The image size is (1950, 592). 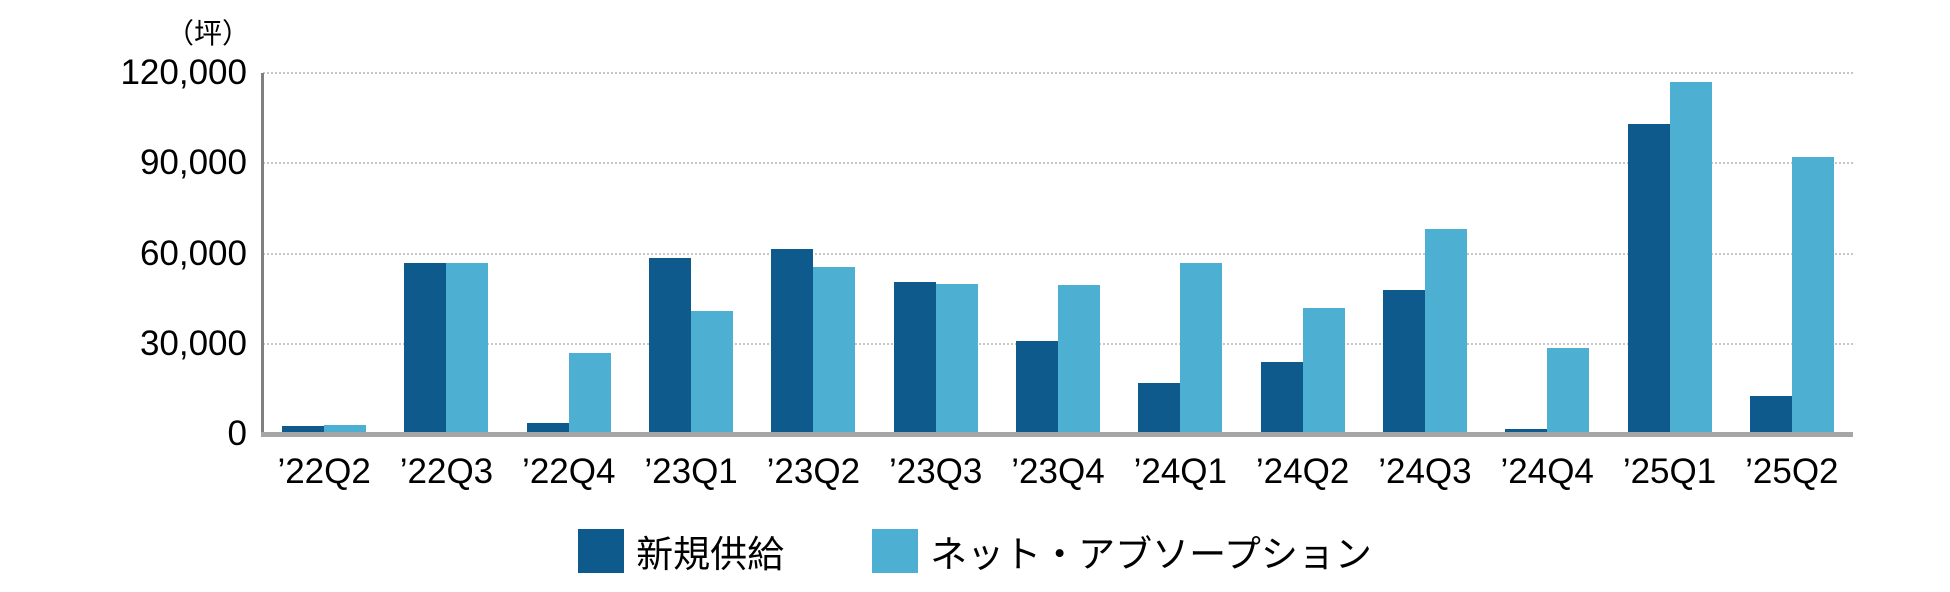 I want to click on x-tick-label-4: ’23Q1, so click(x=691, y=471).